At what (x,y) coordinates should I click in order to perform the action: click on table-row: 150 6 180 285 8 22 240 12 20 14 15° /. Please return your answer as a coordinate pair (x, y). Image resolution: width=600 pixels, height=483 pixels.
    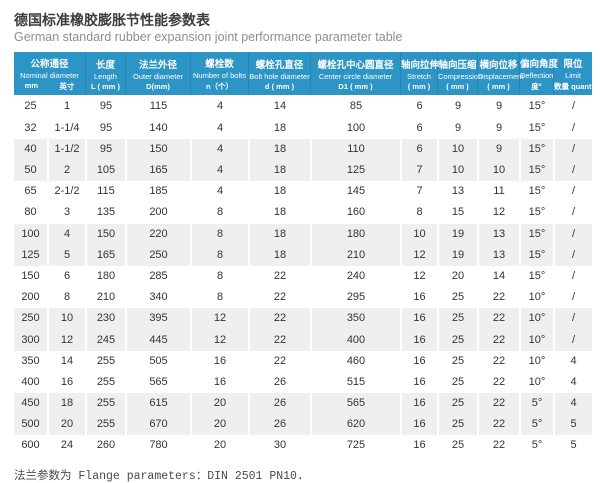
    Looking at the image, I should click on (303, 276).